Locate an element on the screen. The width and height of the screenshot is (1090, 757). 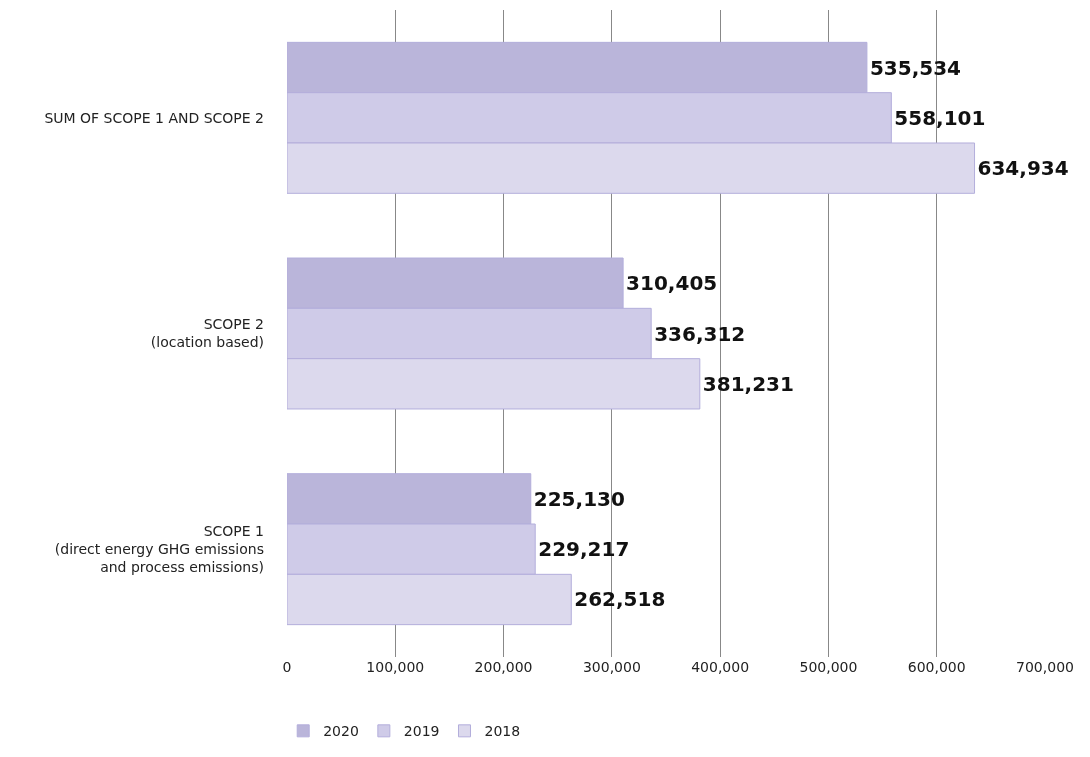
data-label: 381,231 is located at coordinates (748, 383).